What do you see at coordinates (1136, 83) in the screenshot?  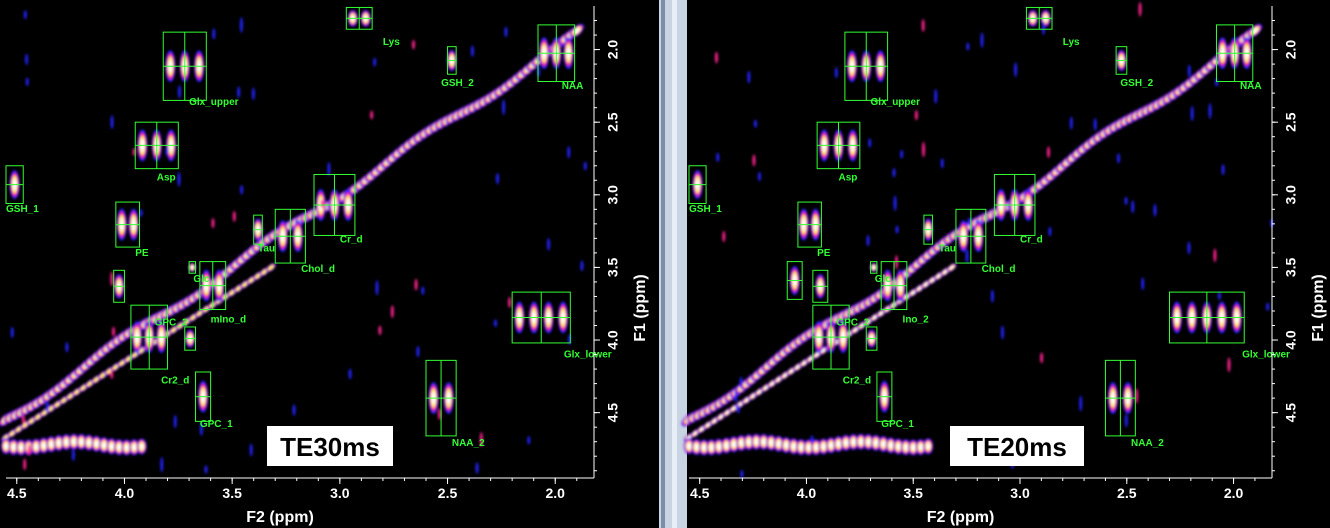 I see `metabolite-label: GSH_2` at bounding box center [1136, 83].